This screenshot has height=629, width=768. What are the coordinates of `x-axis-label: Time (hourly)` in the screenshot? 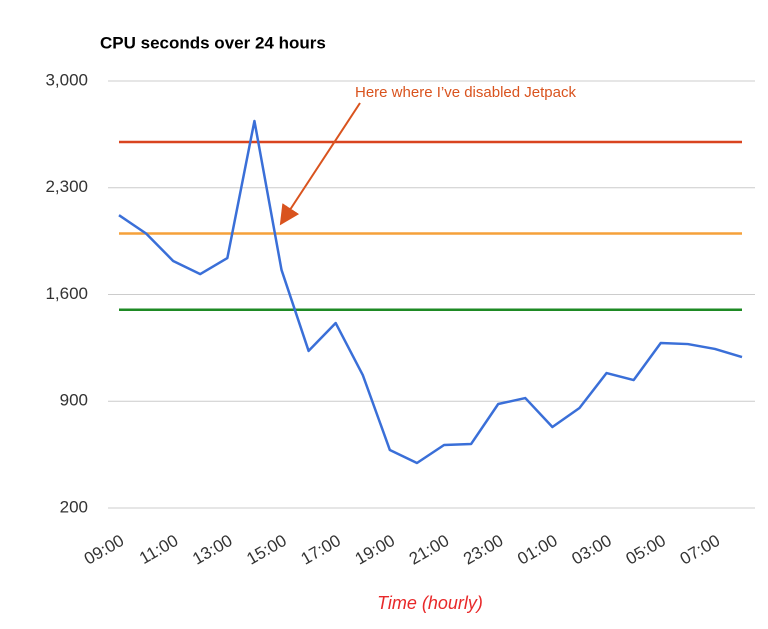 It's located at (430, 603).